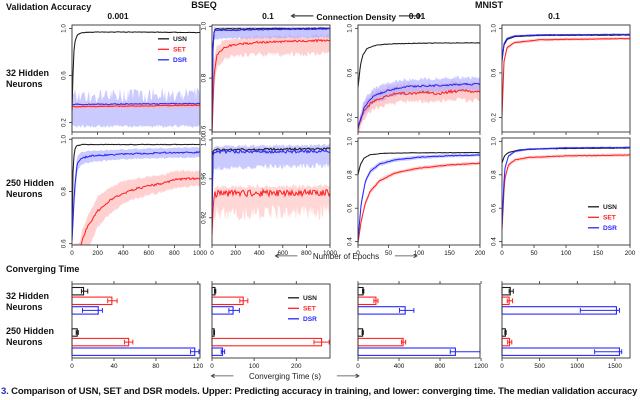 Image resolution: width=640 pixels, height=400 pixels. I want to click on plot-time-BSEQ-0.001: 0 40 80 120, so click(137, 325).